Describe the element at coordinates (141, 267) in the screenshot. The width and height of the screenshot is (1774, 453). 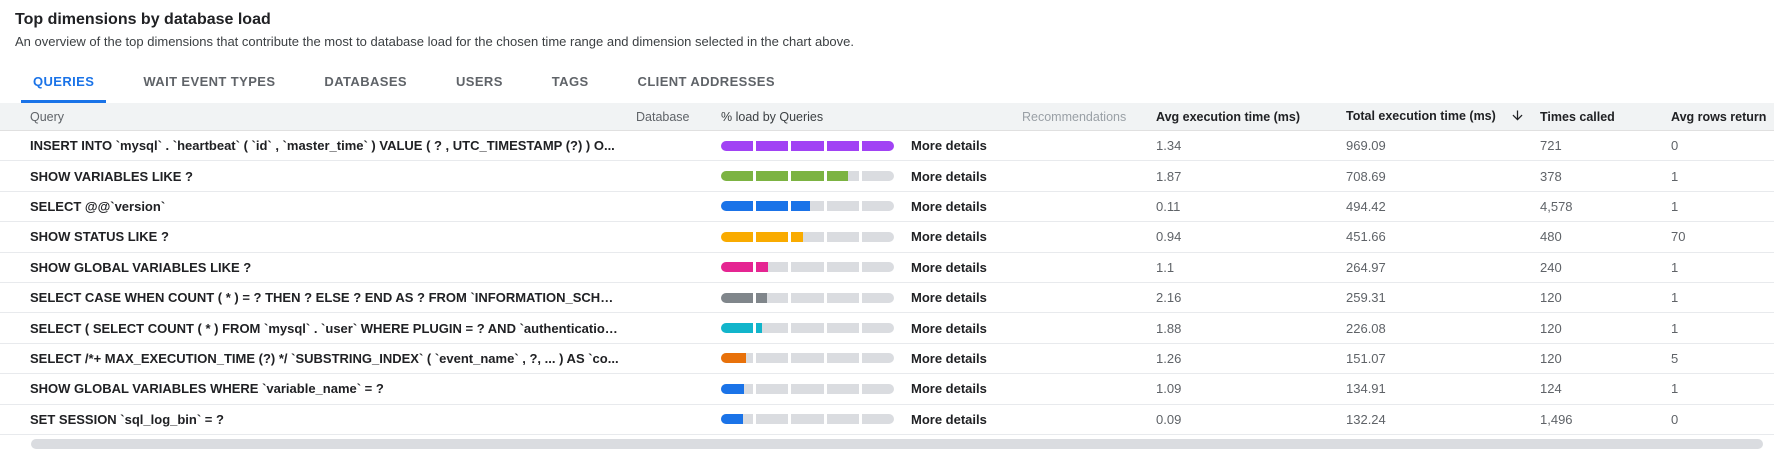
I see `query-cell: SHOW GLOBAL VARIABLES LIKE ?` at that location.